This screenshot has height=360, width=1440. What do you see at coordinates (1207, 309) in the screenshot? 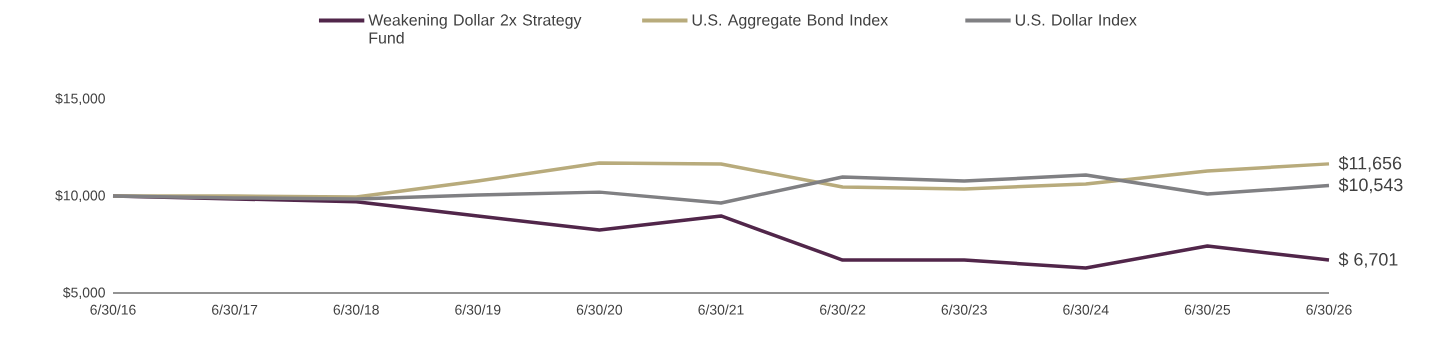
I see `x-tick-label: 6/30/25` at bounding box center [1207, 309].